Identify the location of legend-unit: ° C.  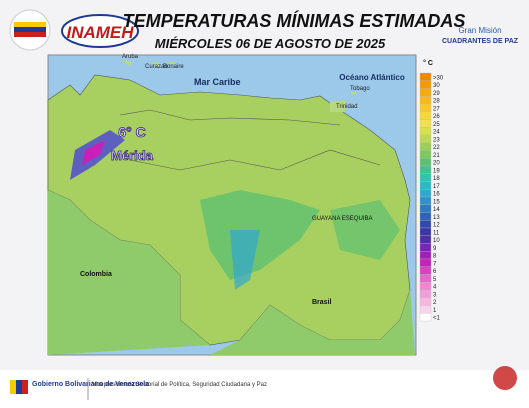
(428, 63).